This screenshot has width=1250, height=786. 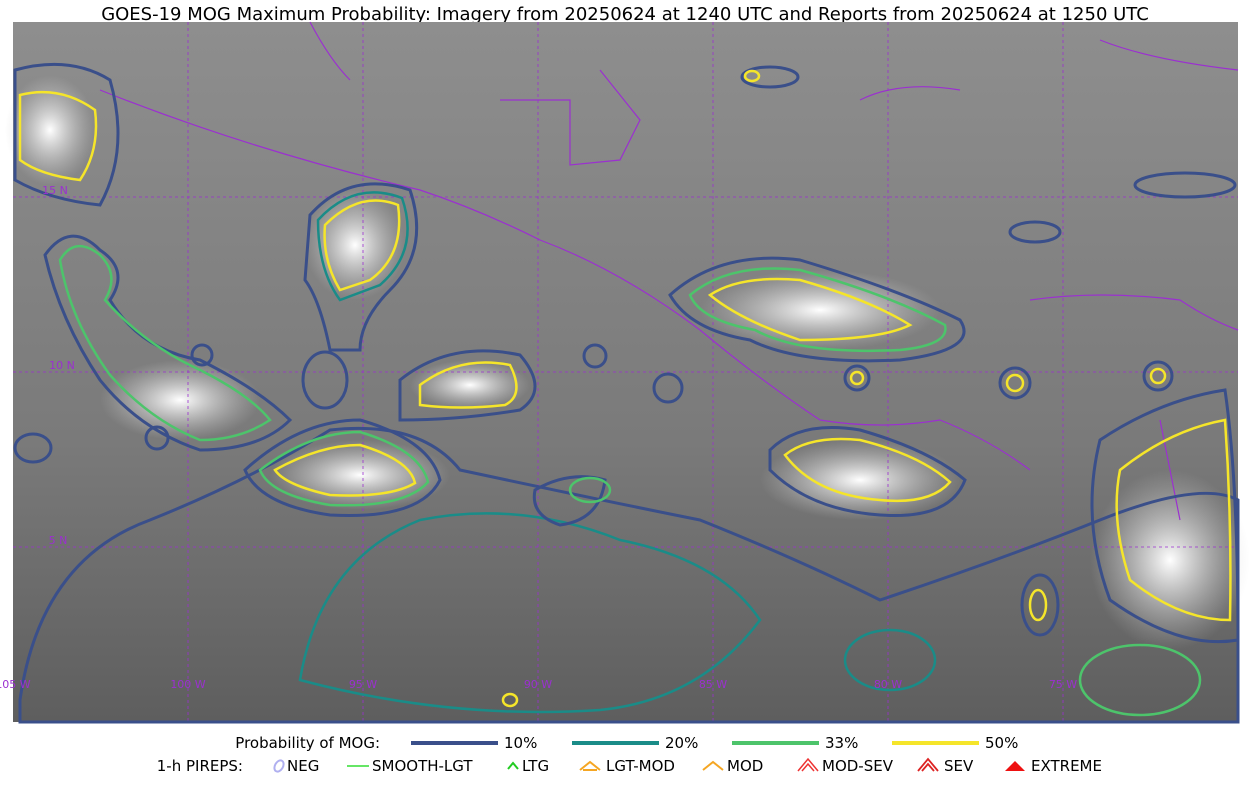 I want to click on lon-label: 75 W, so click(x=1063, y=684).